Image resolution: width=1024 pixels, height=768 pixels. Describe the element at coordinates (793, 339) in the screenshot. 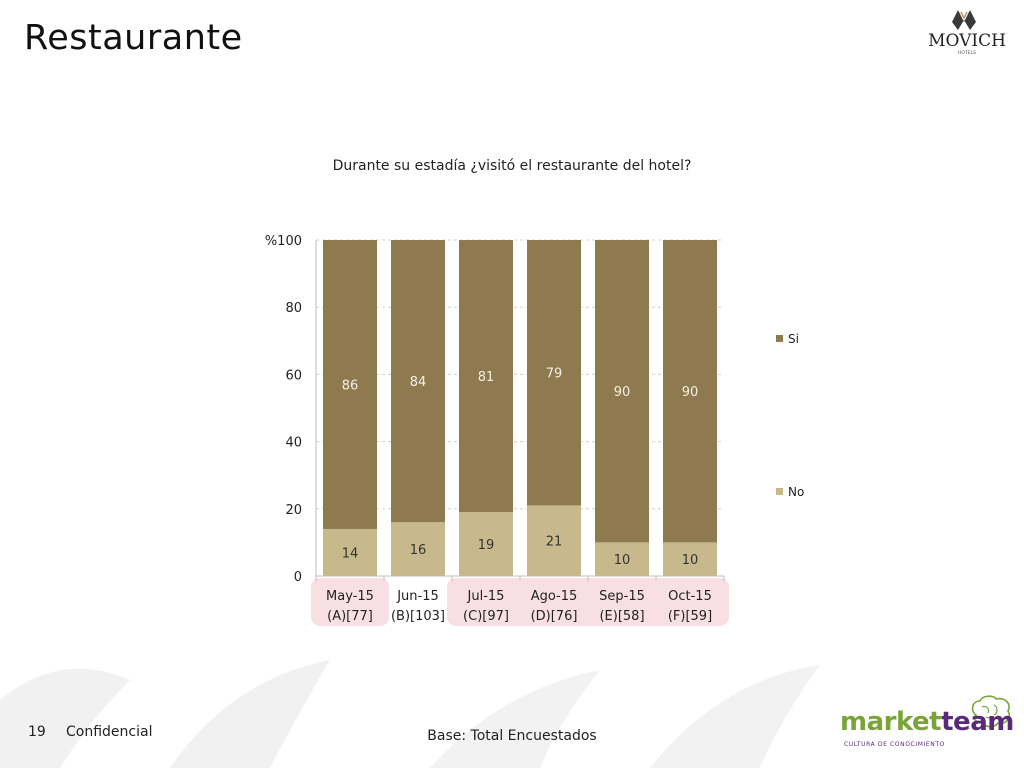

I see `legend-label-si: Si` at that location.